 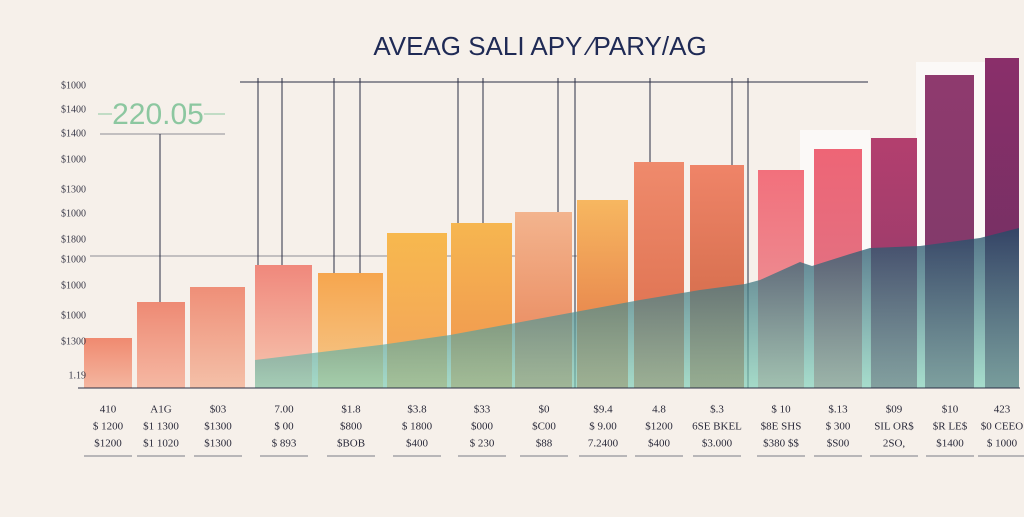 What do you see at coordinates (284, 427) in the screenshot?
I see `column-label: $ 00` at bounding box center [284, 427].